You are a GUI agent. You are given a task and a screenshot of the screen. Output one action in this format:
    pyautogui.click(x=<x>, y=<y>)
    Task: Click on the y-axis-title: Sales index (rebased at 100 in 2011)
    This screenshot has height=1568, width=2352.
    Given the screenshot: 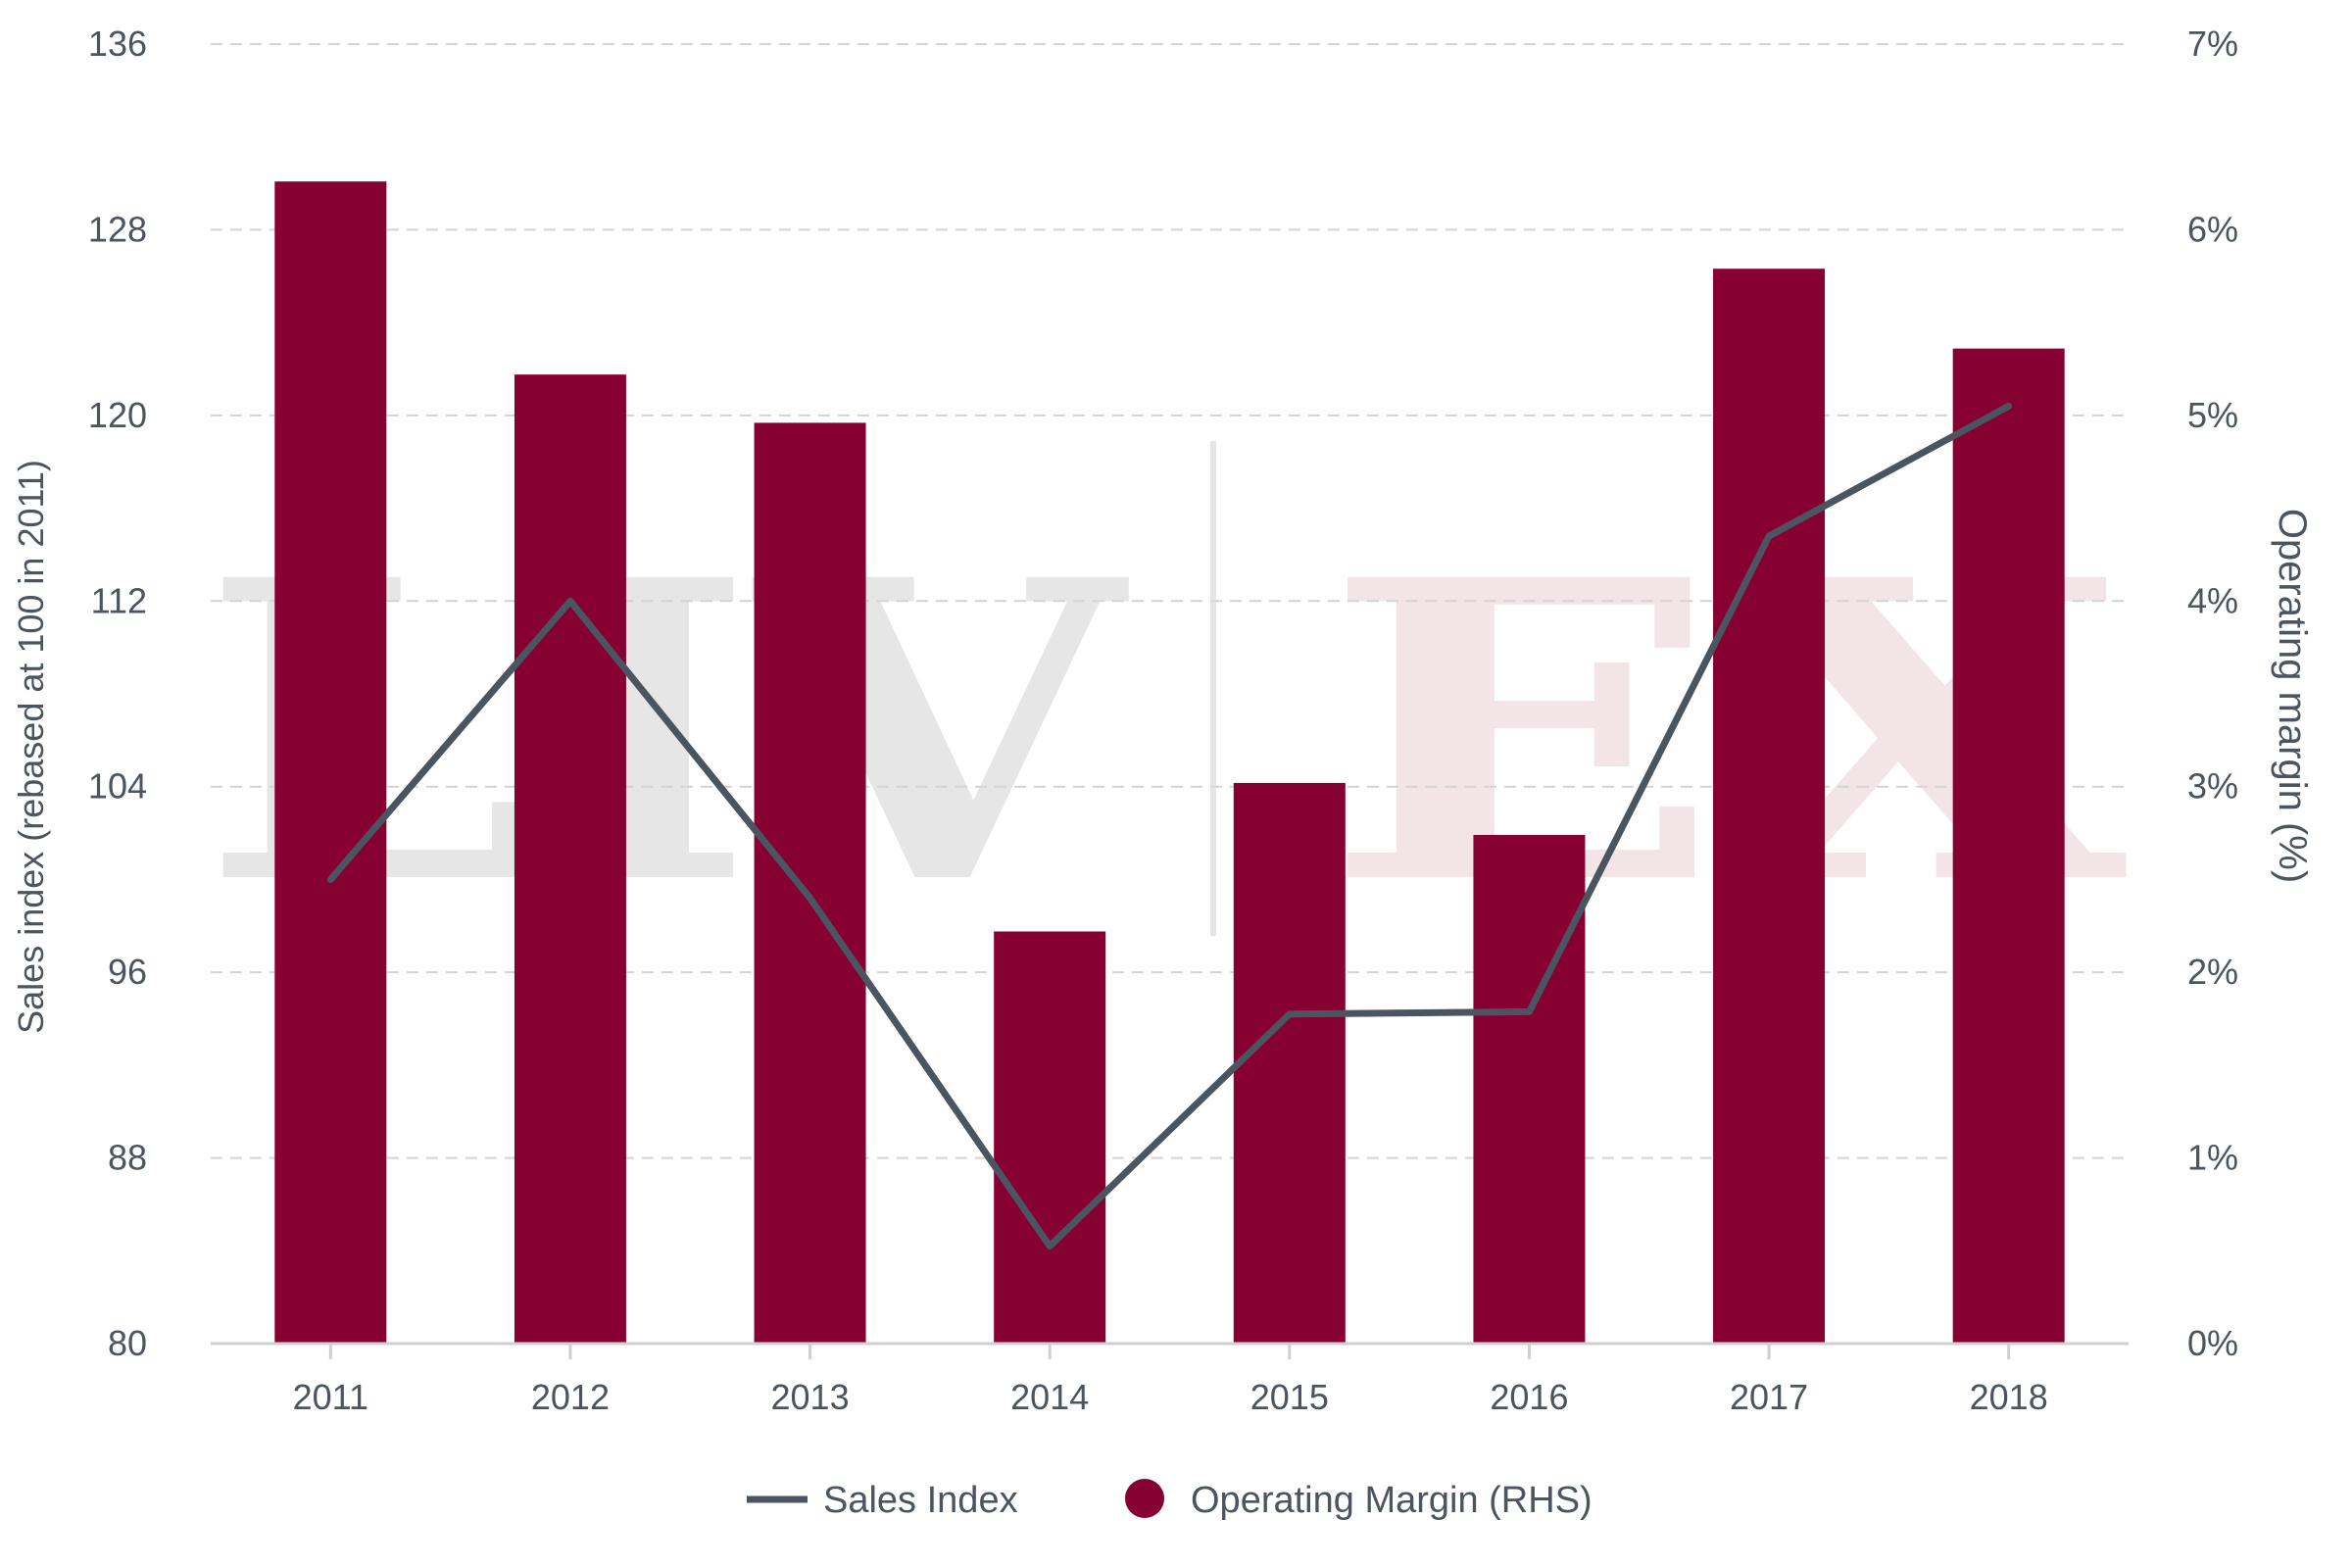 What is the action you would take?
    pyautogui.click(x=31, y=747)
    